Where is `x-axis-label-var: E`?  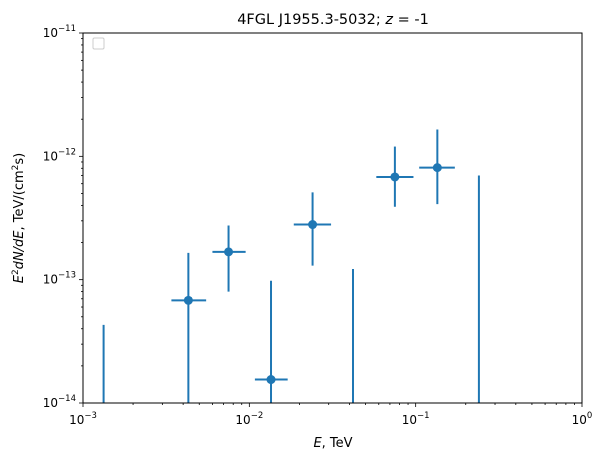 x-axis-label-var: E is located at coordinates (317, 443).